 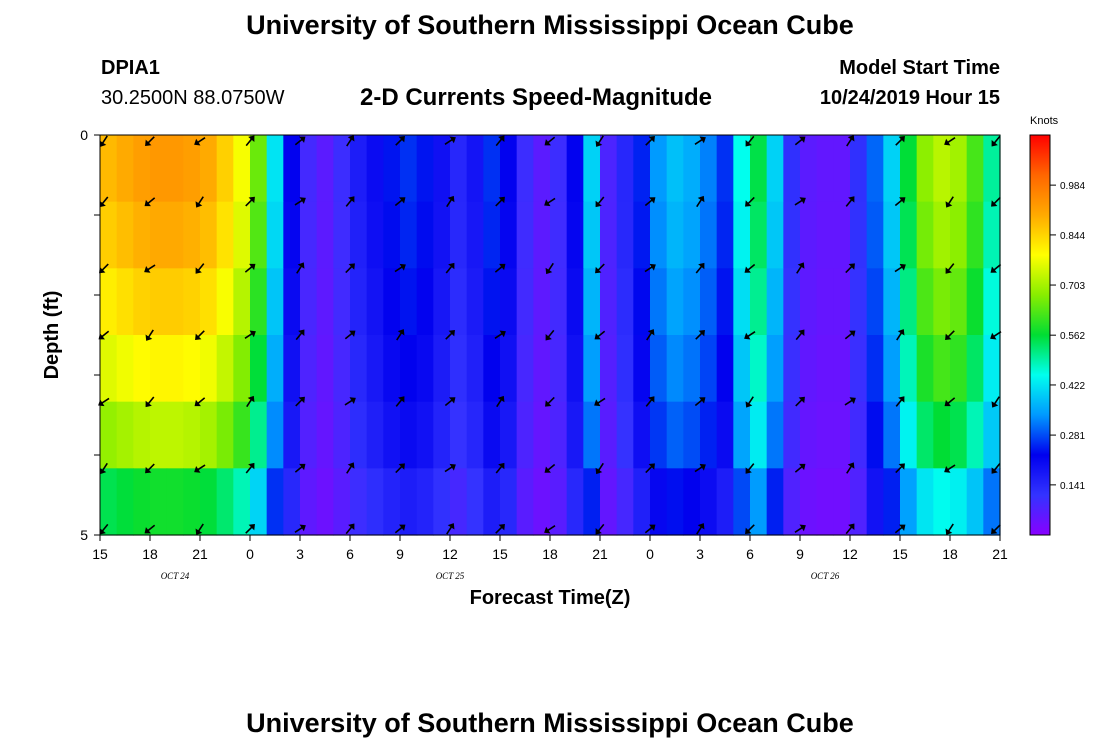 I want to click on colorbar-tick-label: 0.141, so click(x=1072, y=486).